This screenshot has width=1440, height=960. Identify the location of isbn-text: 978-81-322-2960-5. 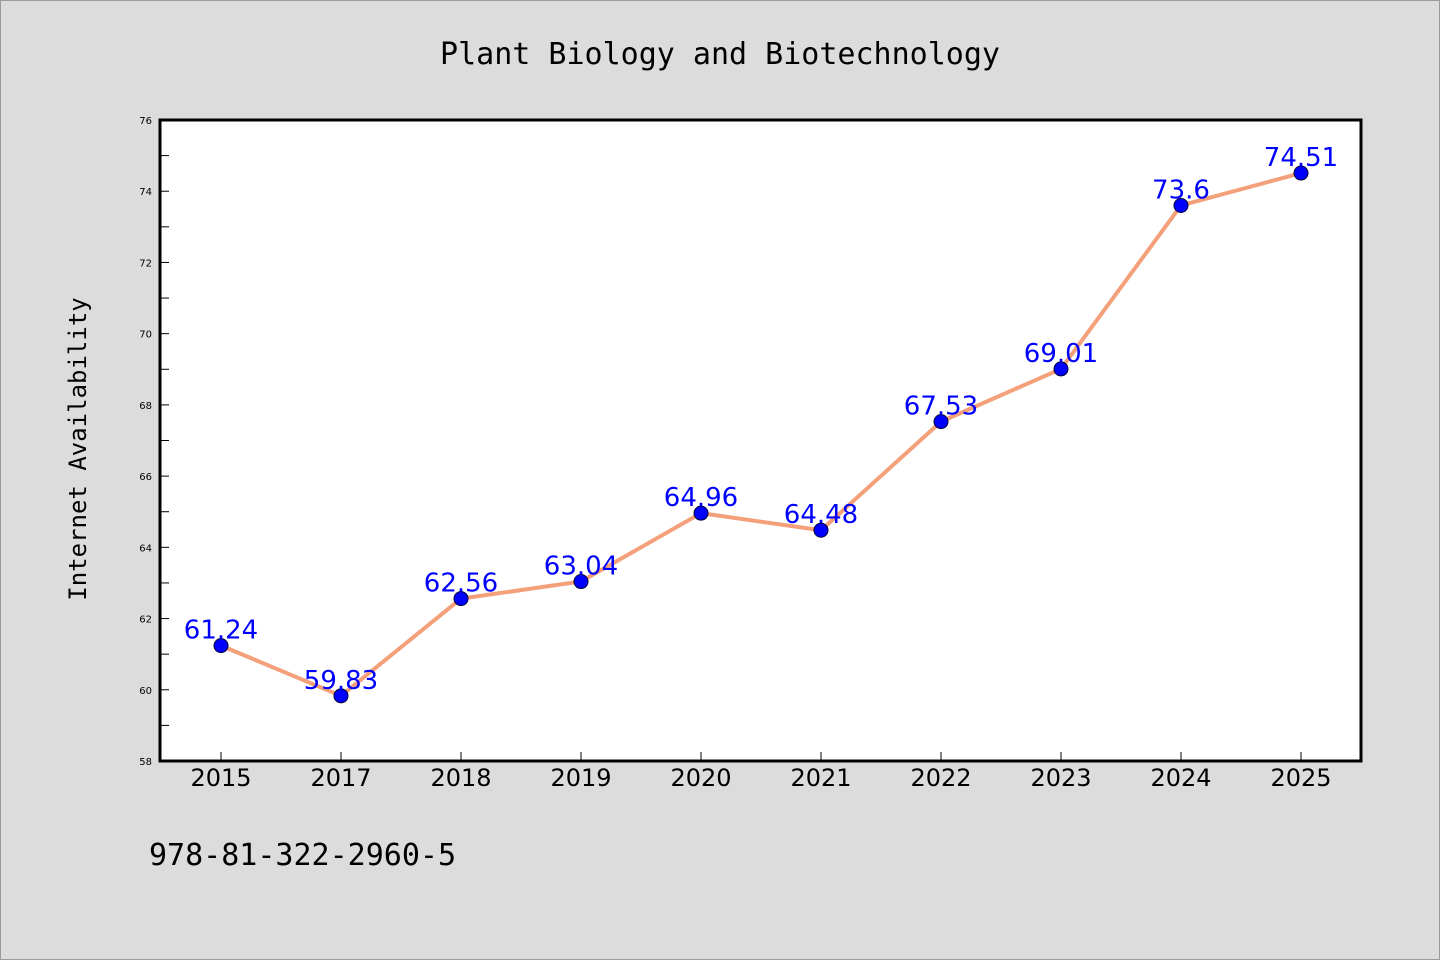
(302, 855).